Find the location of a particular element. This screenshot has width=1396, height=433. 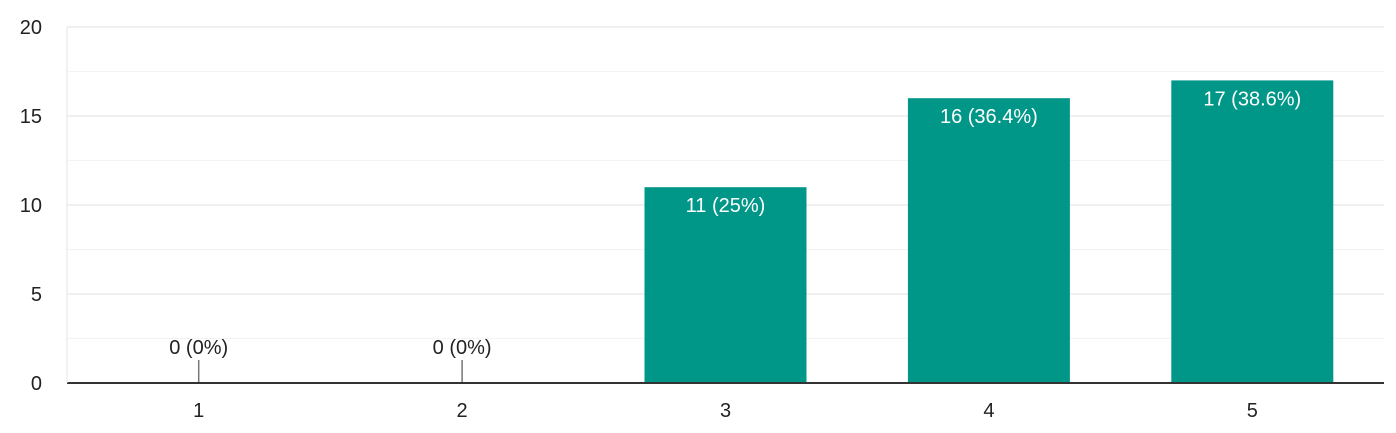

y-tick-label: 20 is located at coordinates (31, 28).